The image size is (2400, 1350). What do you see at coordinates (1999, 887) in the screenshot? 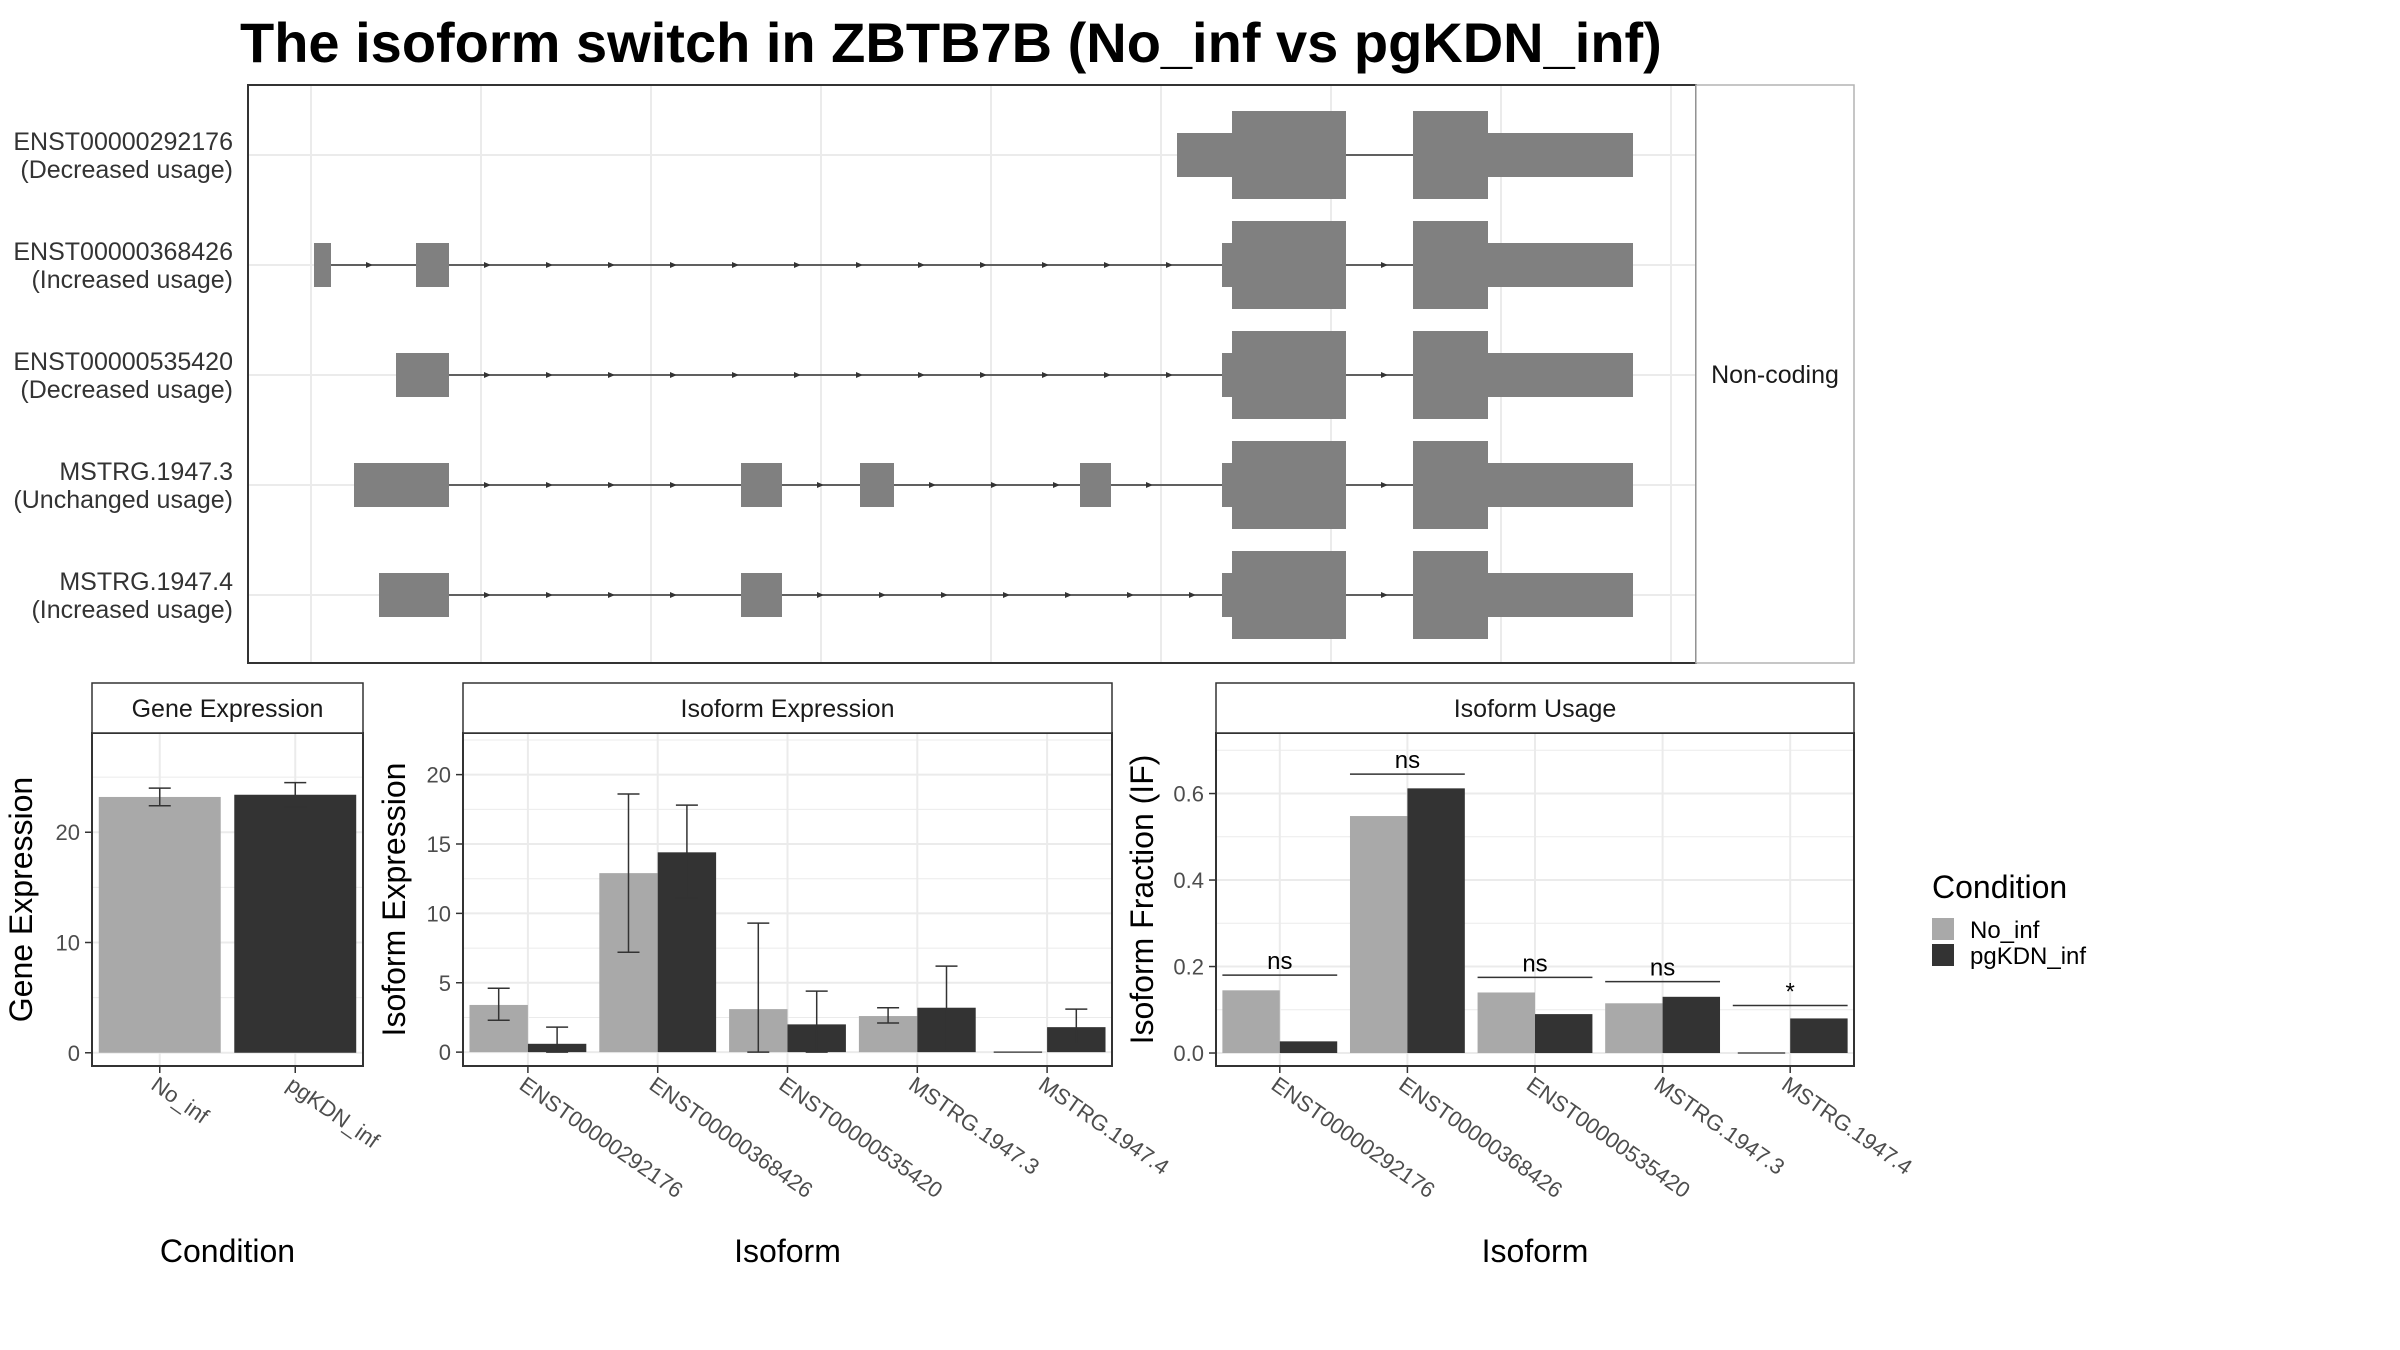
I see `legend-title: Condition` at bounding box center [1999, 887].